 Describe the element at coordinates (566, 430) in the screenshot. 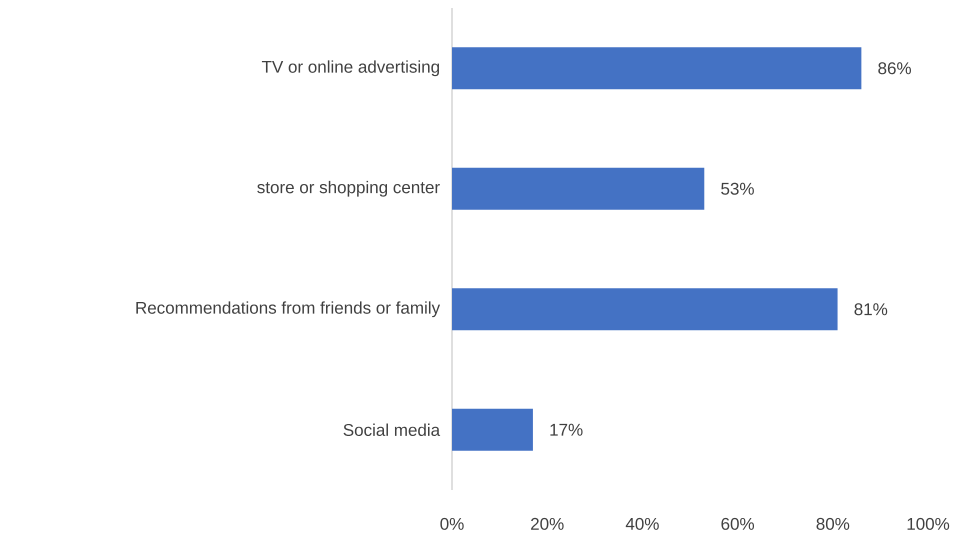

I see `data-label: 17%` at that location.